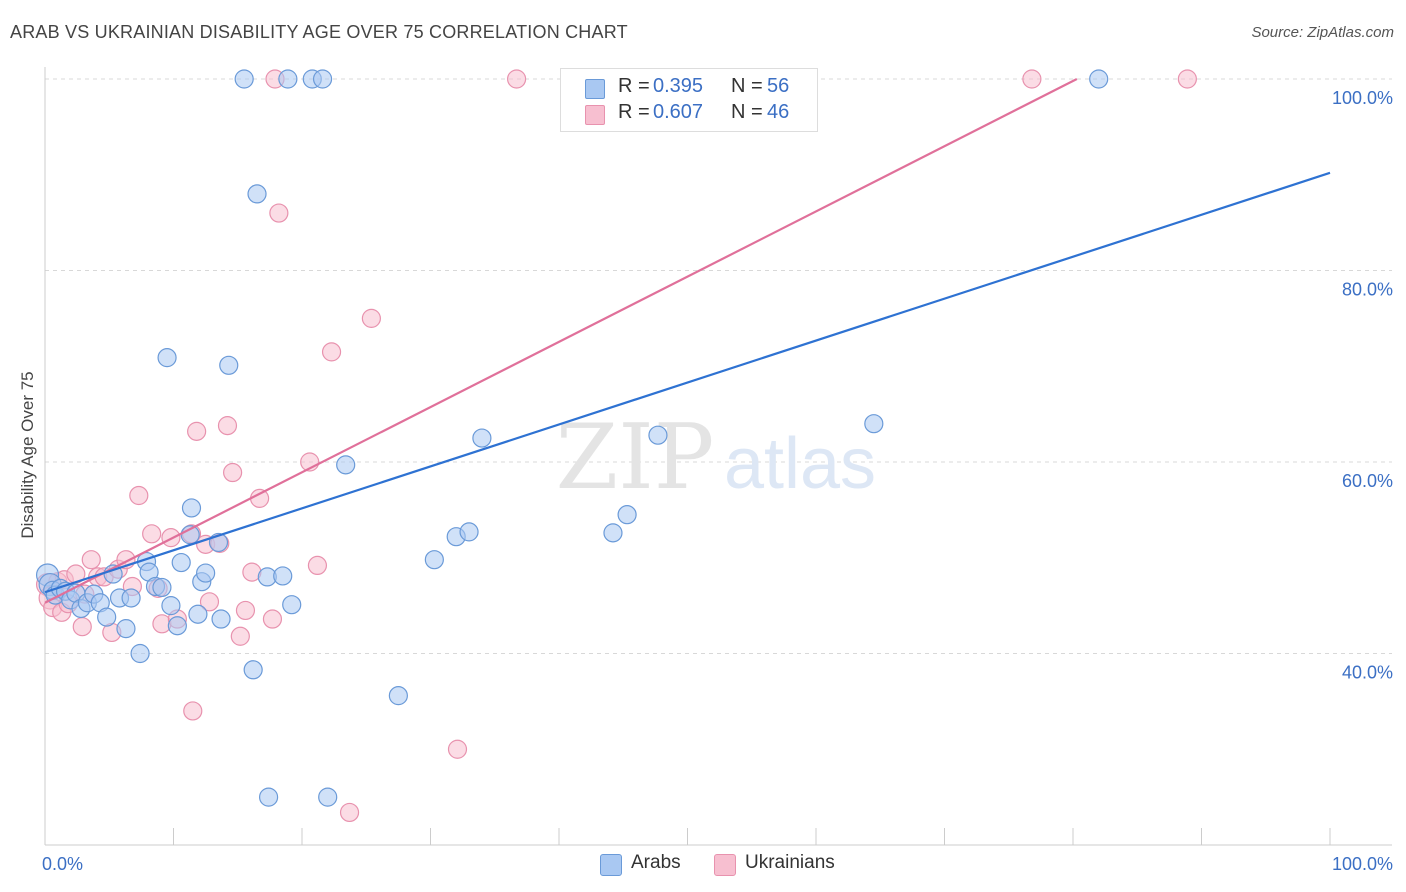 The height and width of the screenshot is (892, 1406). What do you see at coordinates (678, 86) in the screenshot?
I see `r-value: 0.395` at bounding box center [678, 86].